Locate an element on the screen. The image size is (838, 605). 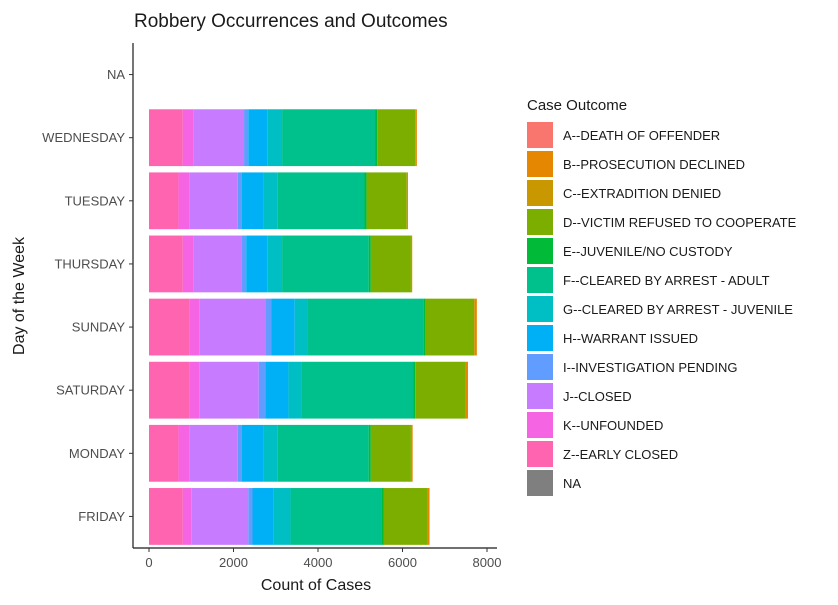
bar-segment-monday-d is located at coordinates (390, 453).